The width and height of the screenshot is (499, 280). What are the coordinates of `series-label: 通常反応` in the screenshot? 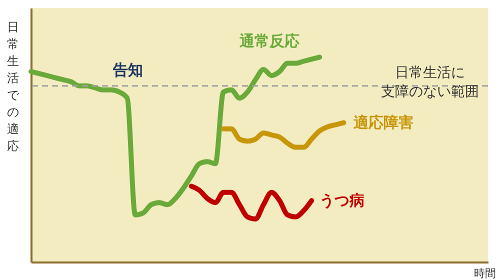 It's located at (269, 41).